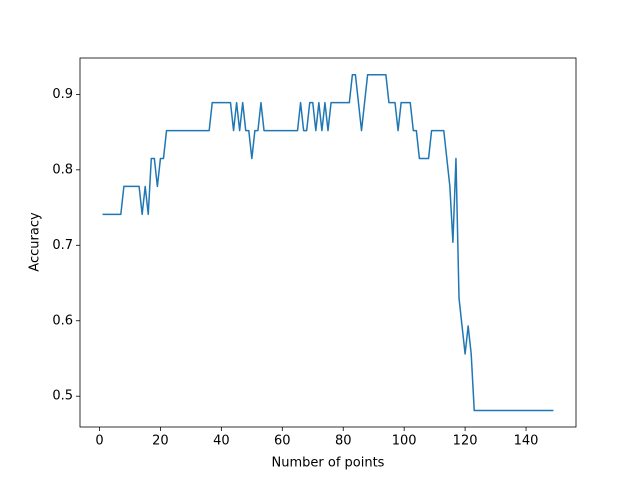 The image size is (640, 480). Describe the element at coordinates (282, 441) in the screenshot. I see `x-tick-label: 60` at that location.